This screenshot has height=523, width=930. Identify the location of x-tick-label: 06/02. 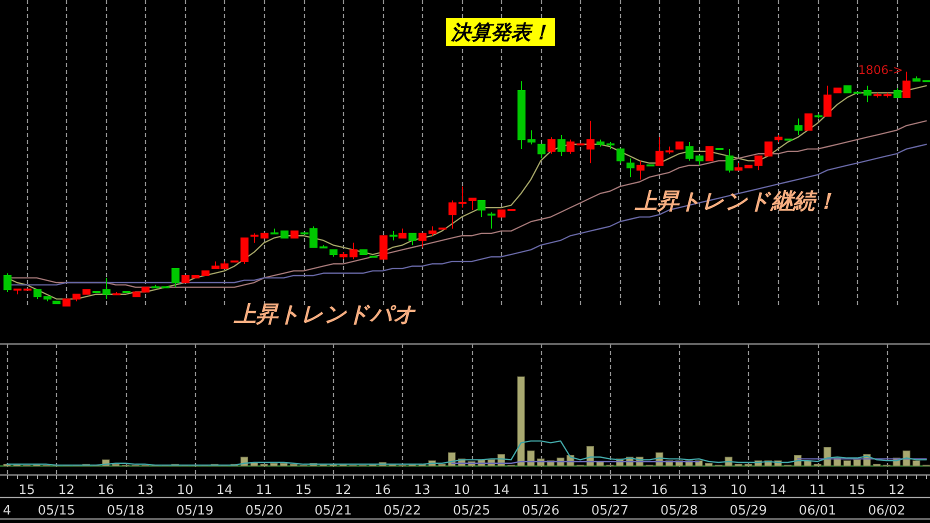
(887, 511).